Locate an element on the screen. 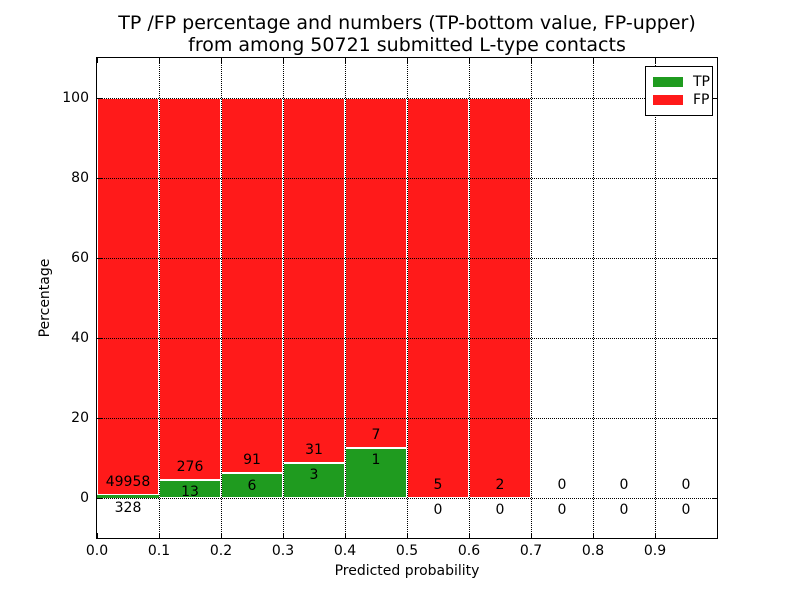 This screenshot has width=800, height=600. y-axis-label: Percentage is located at coordinates (45, 298).